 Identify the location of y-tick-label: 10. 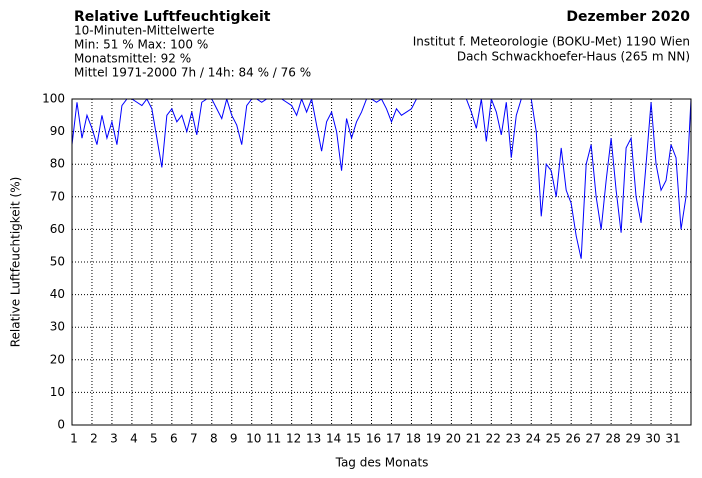
(57, 392).